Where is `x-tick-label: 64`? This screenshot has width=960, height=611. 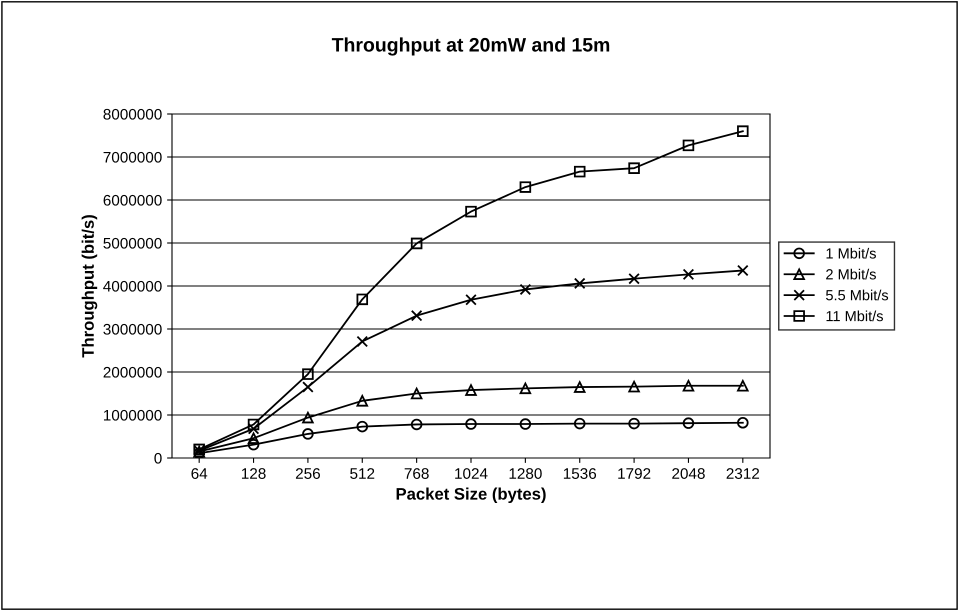
x-tick-label: 64 is located at coordinates (199, 473).